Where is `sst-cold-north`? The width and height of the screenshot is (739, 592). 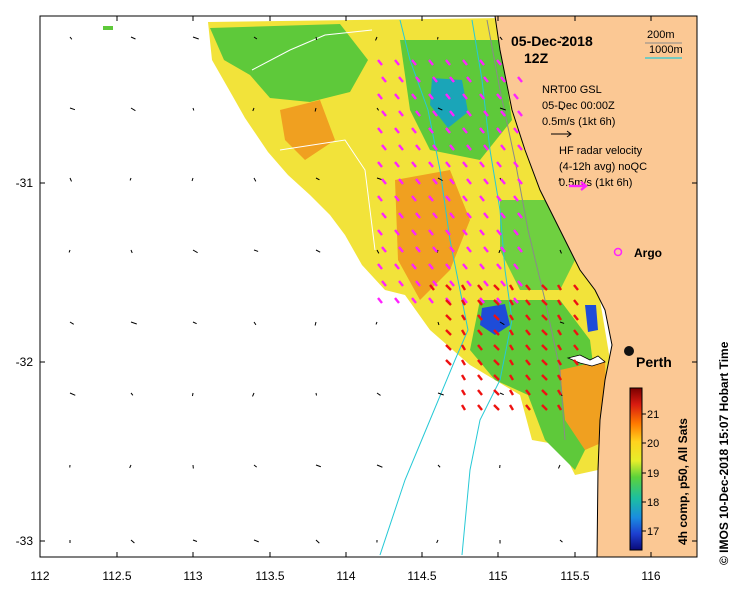 sst-cold-north is located at coordinates (449, 103).